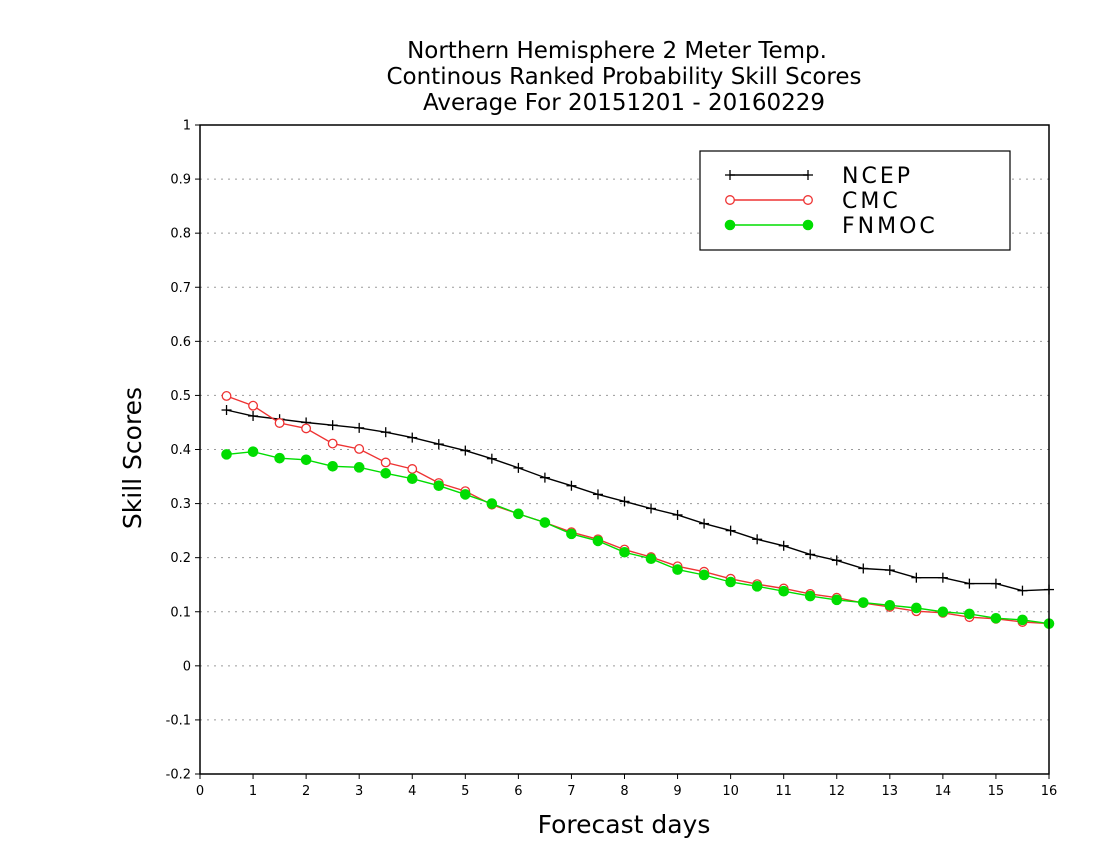  What do you see at coordinates (624, 824) in the screenshot?
I see `x-axis-title: Forecast days` at bounding box center [624, 824].